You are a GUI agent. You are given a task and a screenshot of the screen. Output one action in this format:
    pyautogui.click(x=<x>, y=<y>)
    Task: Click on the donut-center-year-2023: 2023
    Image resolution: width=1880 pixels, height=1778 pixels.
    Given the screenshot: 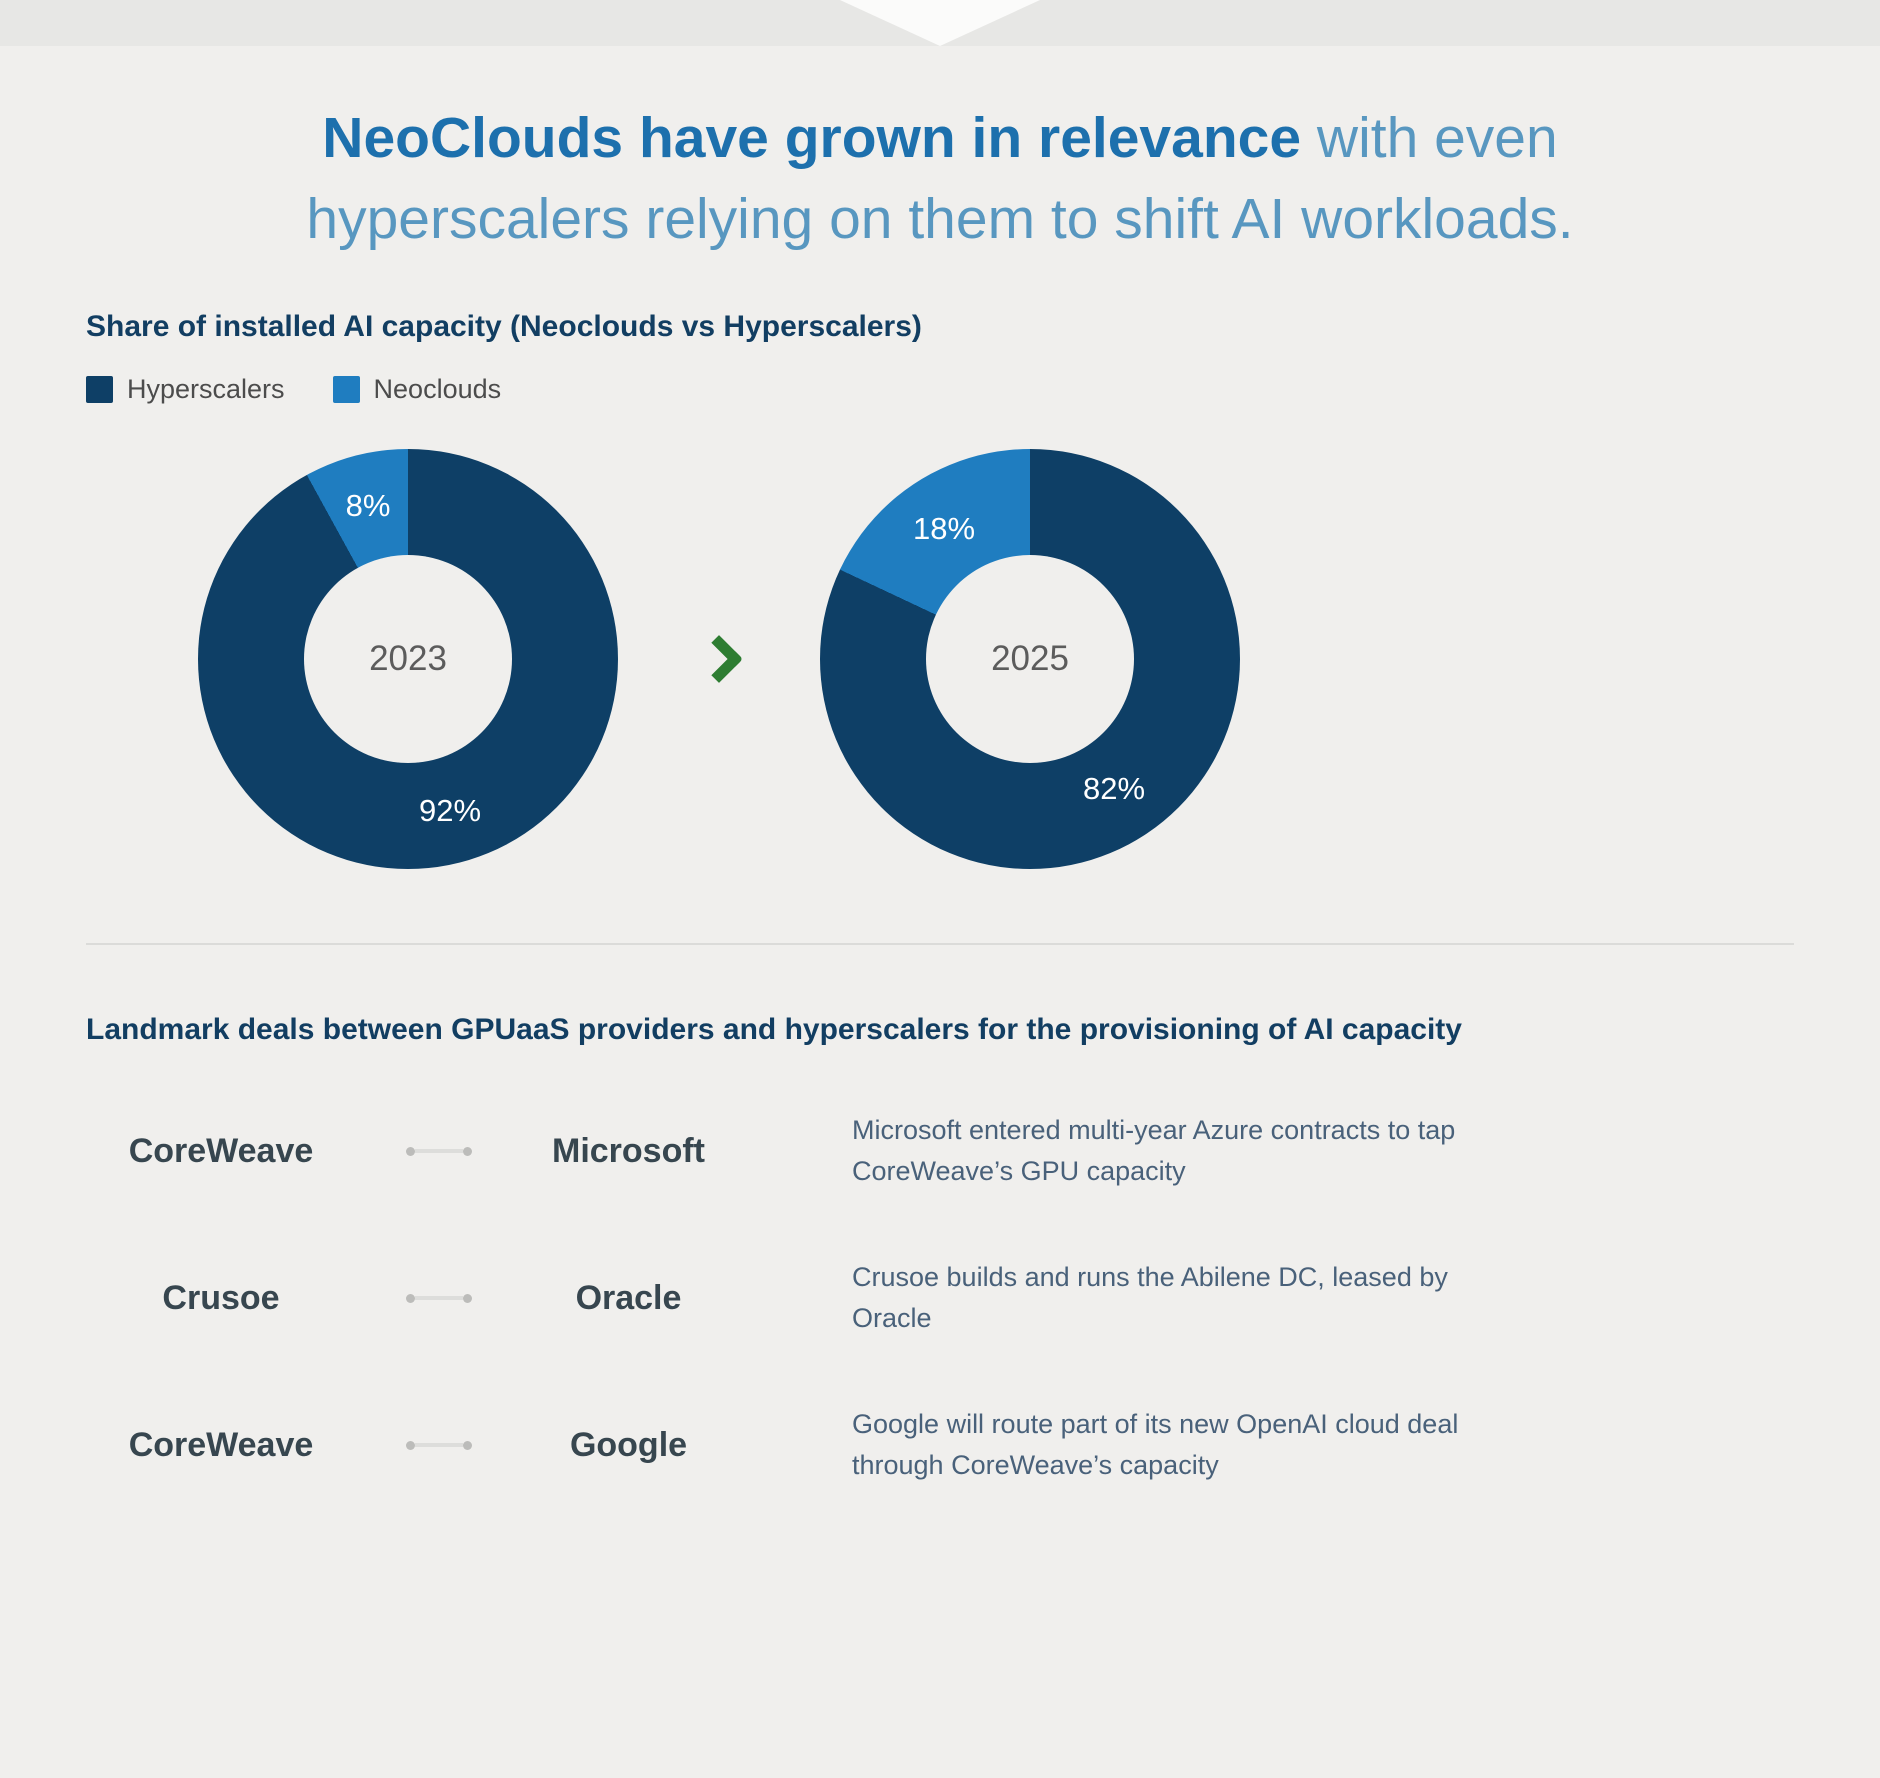 What is the action you would take?
    pyautogui.click(x=408, y=658)
    